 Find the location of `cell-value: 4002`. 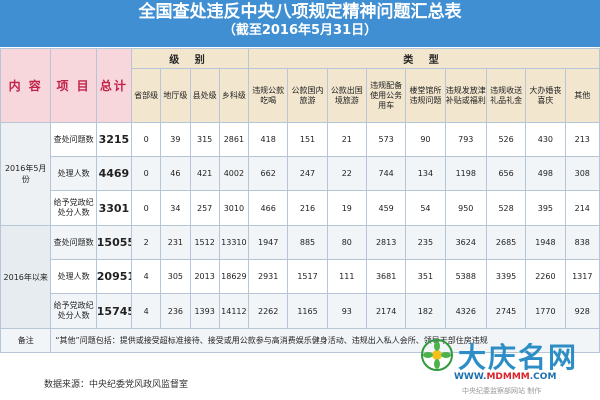

cell-value: 4002 is located at coordinates (234, 173).